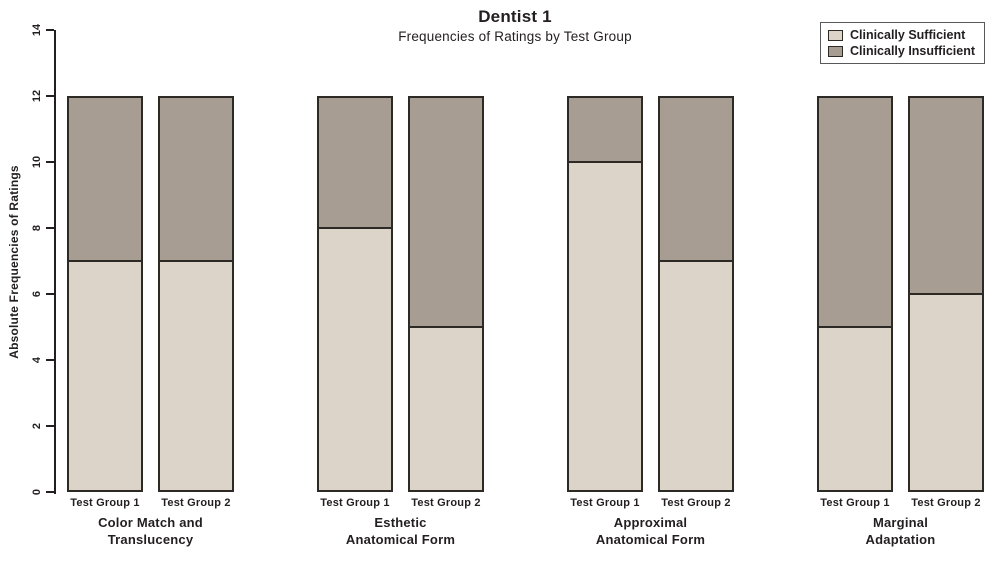 The height and width of the screenshot is (561, 1000). I want to click on y-tick-label: 8, so click(37, 228).